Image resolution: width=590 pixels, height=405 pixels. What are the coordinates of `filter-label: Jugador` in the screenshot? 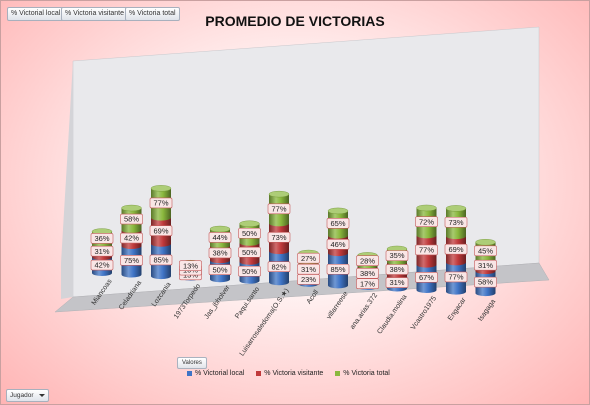 It's located at (22, 395).